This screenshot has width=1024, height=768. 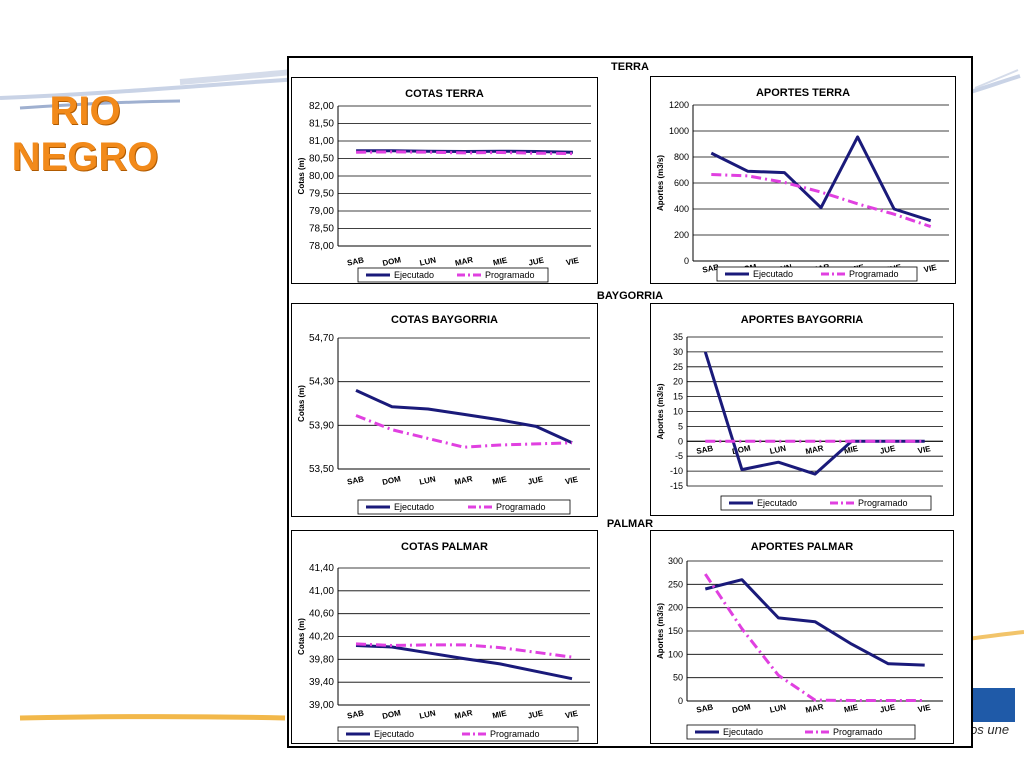 I want to click on y-tick-label: 39,80, so click(x=321, y=659).